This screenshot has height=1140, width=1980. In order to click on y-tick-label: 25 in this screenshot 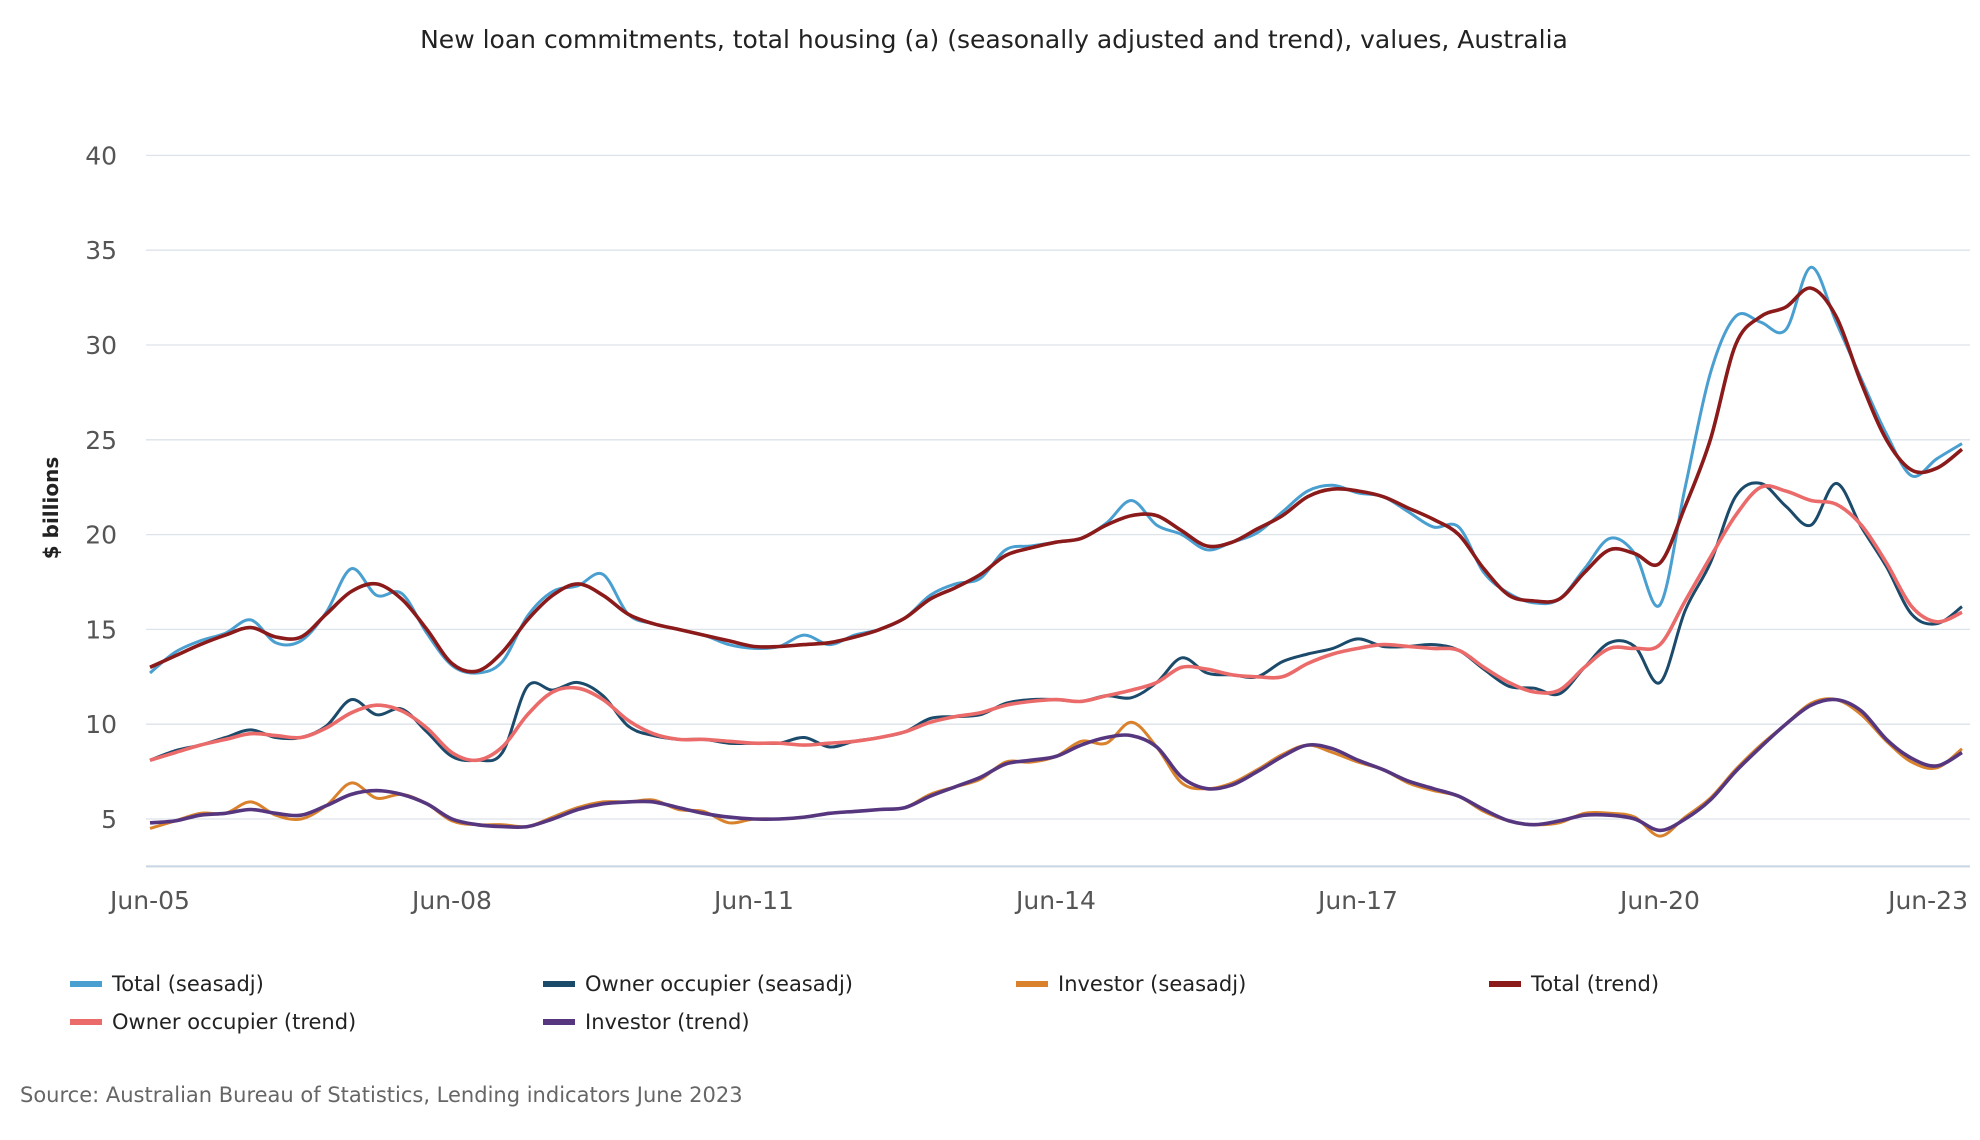, I will do `click(101, 440)`.